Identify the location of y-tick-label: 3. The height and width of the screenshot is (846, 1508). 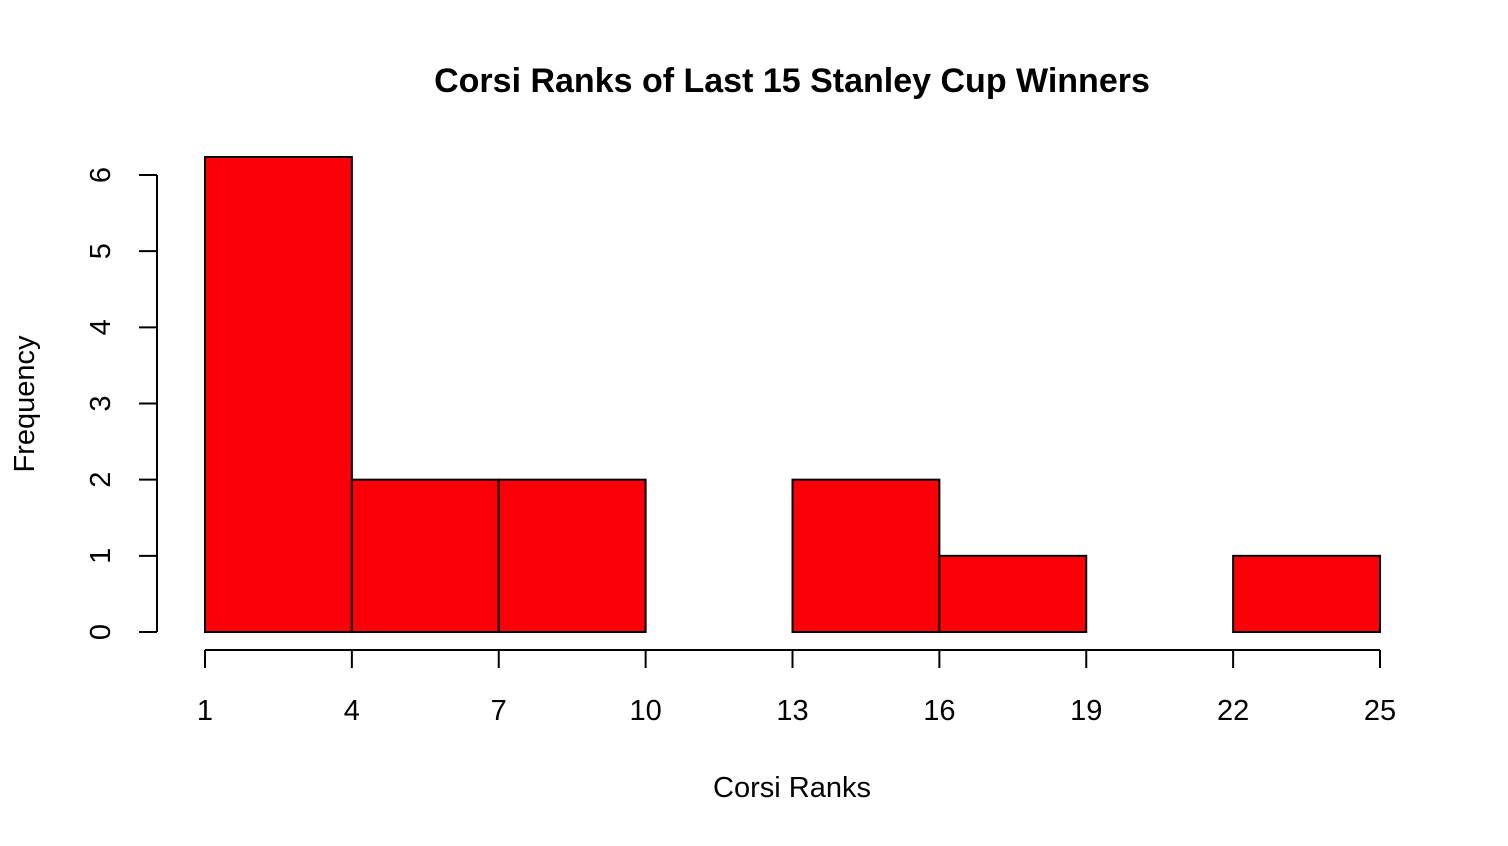
(101, 403).